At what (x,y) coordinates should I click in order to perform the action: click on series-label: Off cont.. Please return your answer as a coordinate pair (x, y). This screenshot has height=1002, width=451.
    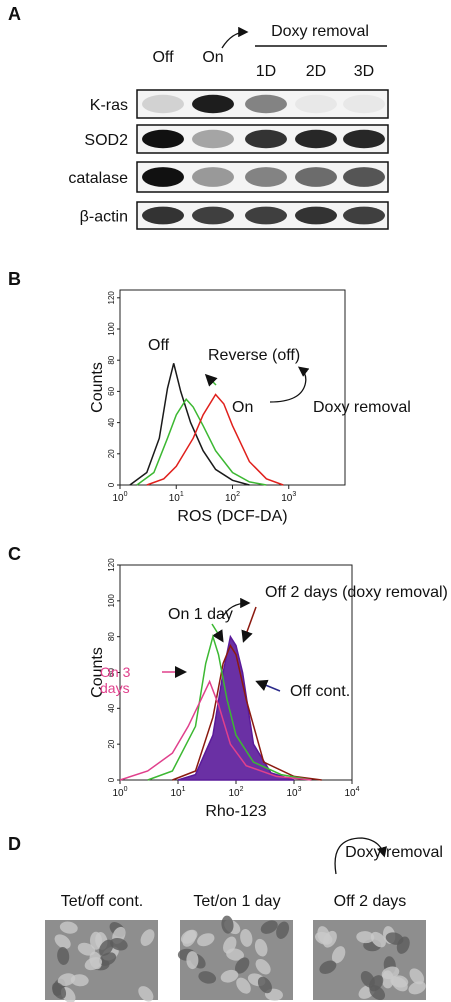
    Looking at the image, I should click on (320, 691).